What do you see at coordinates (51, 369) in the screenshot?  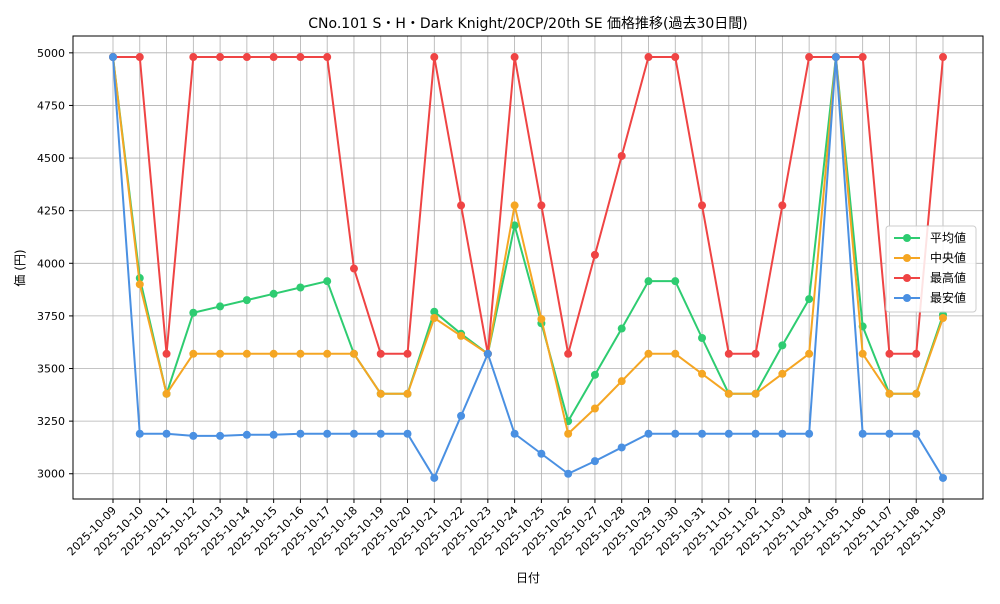 I see `y-tick-label: 3500` at bounding box center [51, 369].